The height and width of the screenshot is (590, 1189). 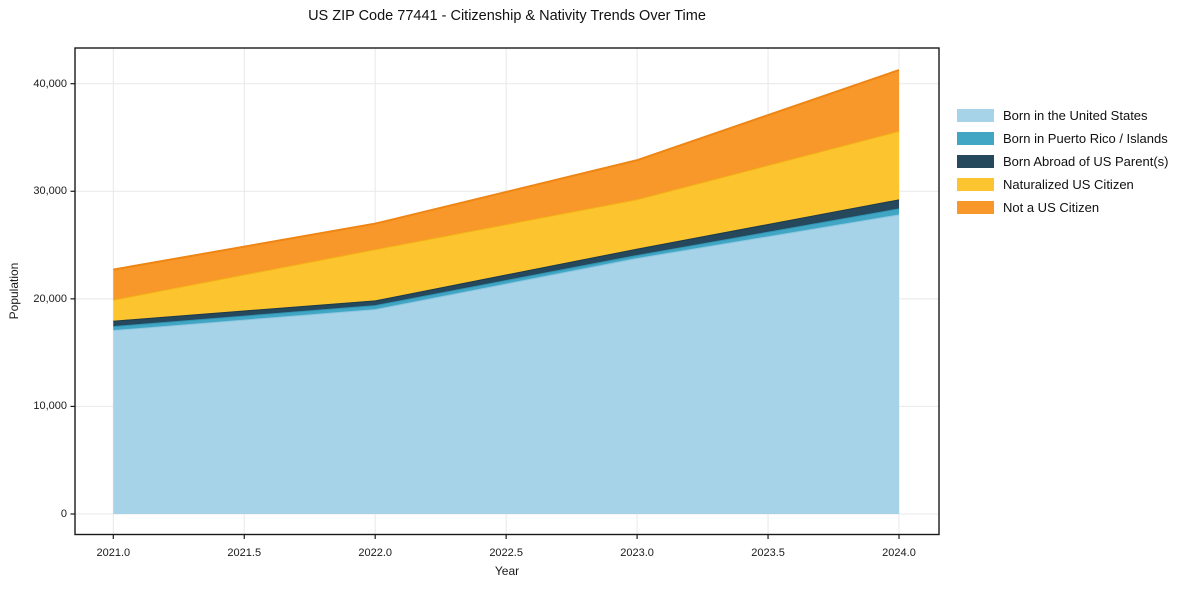 I want to click on y-tick-label: 10,000, so click(x=50, y=406).